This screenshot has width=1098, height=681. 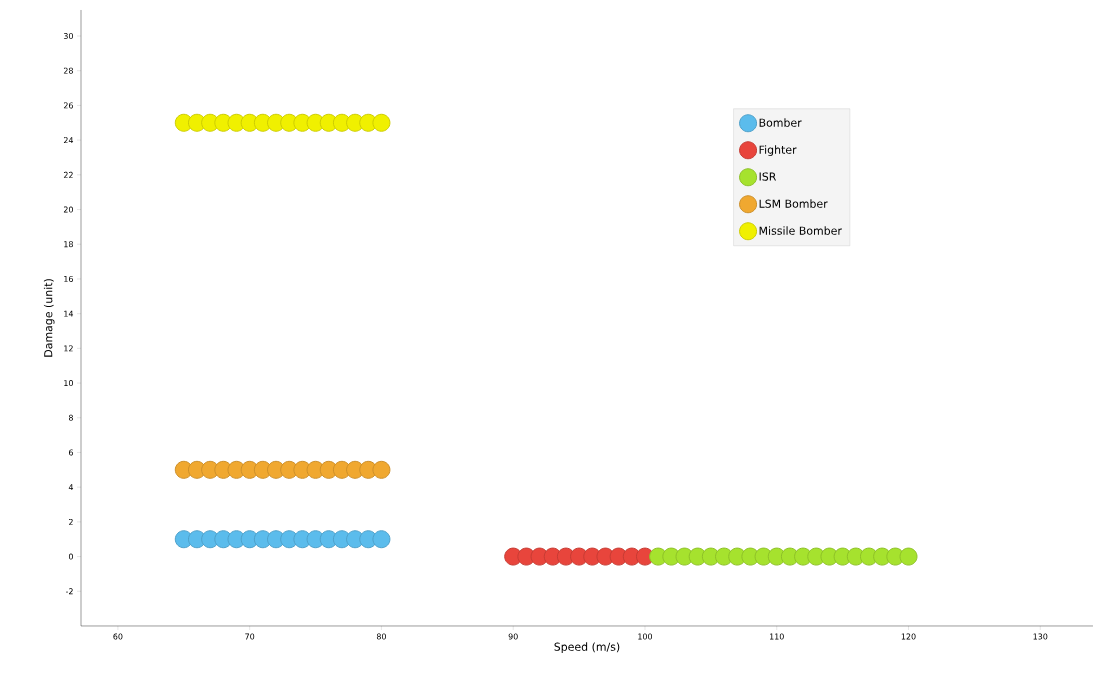 What do you see at coordinates (793, 203) in the screenshot?
I see `legend-label: LSM Bomber` at bounding box center [793, 203].